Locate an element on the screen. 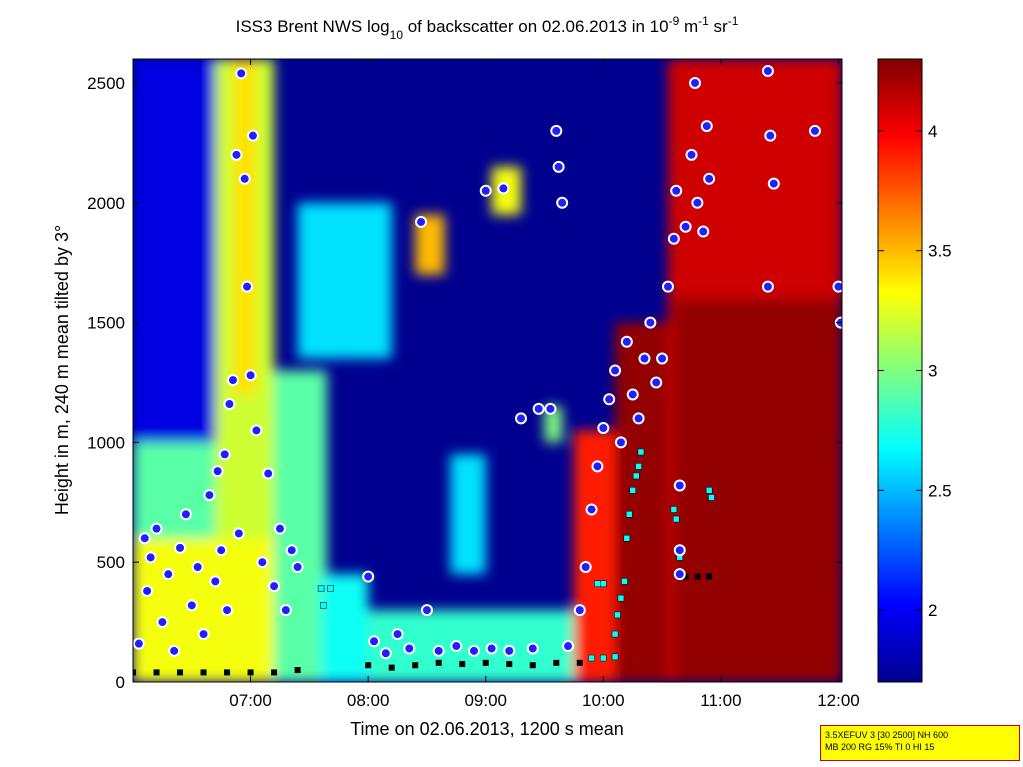 This screenshot has height=767, width=1023. y-axis-label: Height in m, 240 m mean tilted by 3° is located at coordinates (62, 370).